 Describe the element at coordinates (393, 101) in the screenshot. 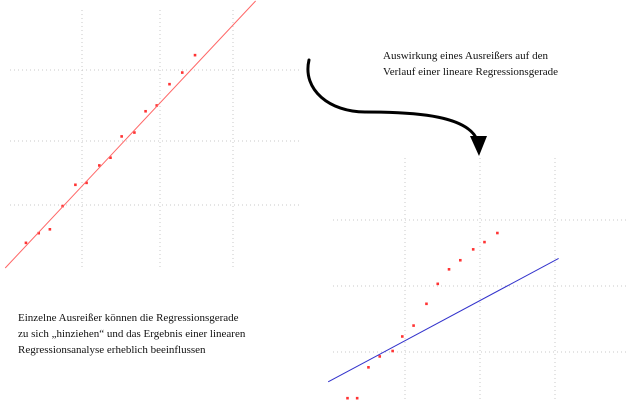

I see `curved-arrow-icon` at that location.